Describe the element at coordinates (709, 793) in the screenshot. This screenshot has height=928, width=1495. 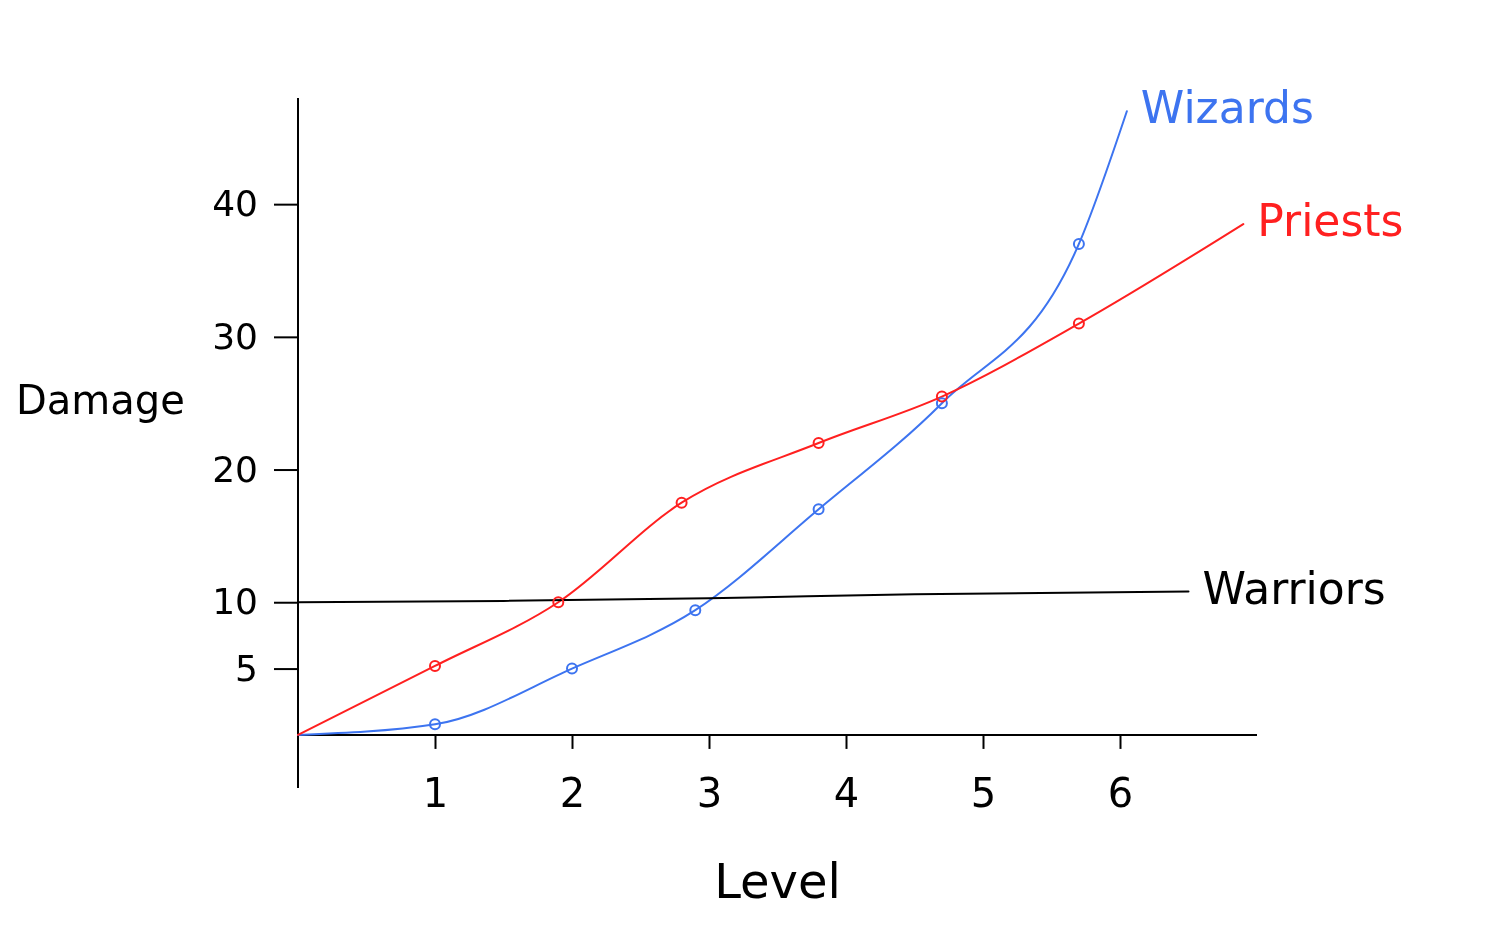
I see `x-tick-label: 3` at that location.